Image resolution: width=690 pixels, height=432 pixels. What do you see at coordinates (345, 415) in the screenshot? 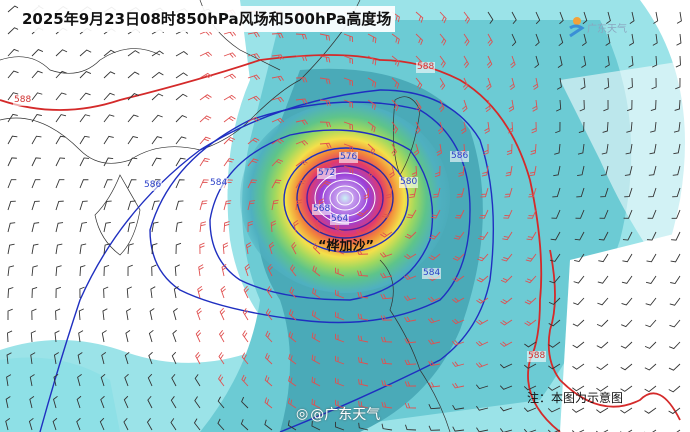
I see `watermark-text: @广东天气` at bounding box center [345, 415].